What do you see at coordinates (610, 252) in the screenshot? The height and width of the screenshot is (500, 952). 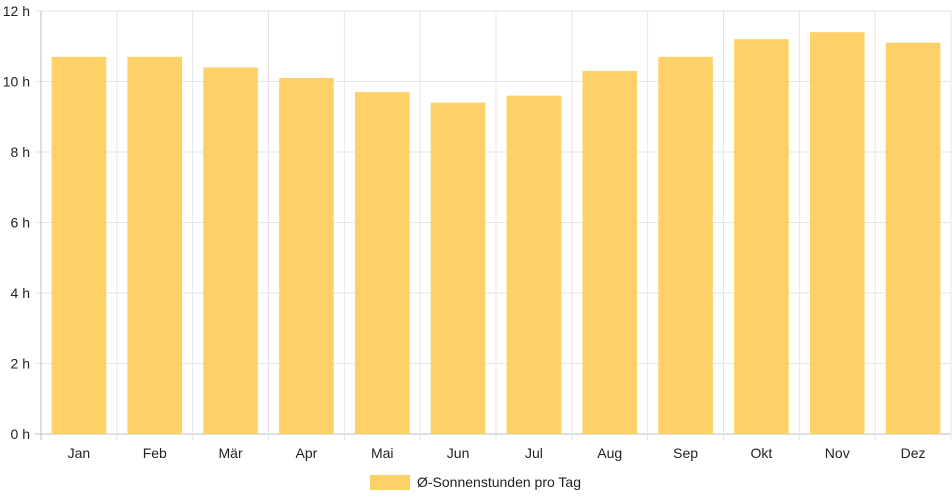 I see `bar-aug` at bounding box center [610, 252].